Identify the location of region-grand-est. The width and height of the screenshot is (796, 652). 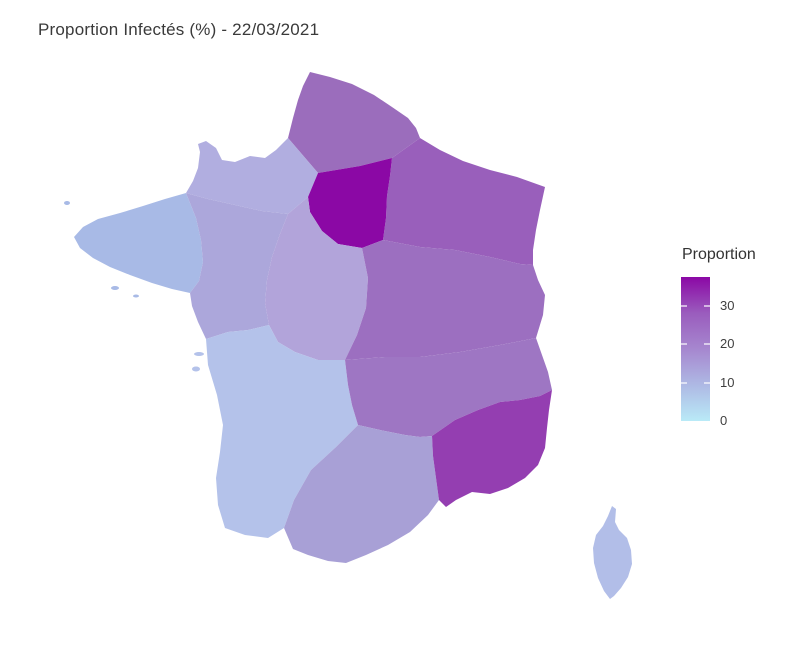
(464, 201).